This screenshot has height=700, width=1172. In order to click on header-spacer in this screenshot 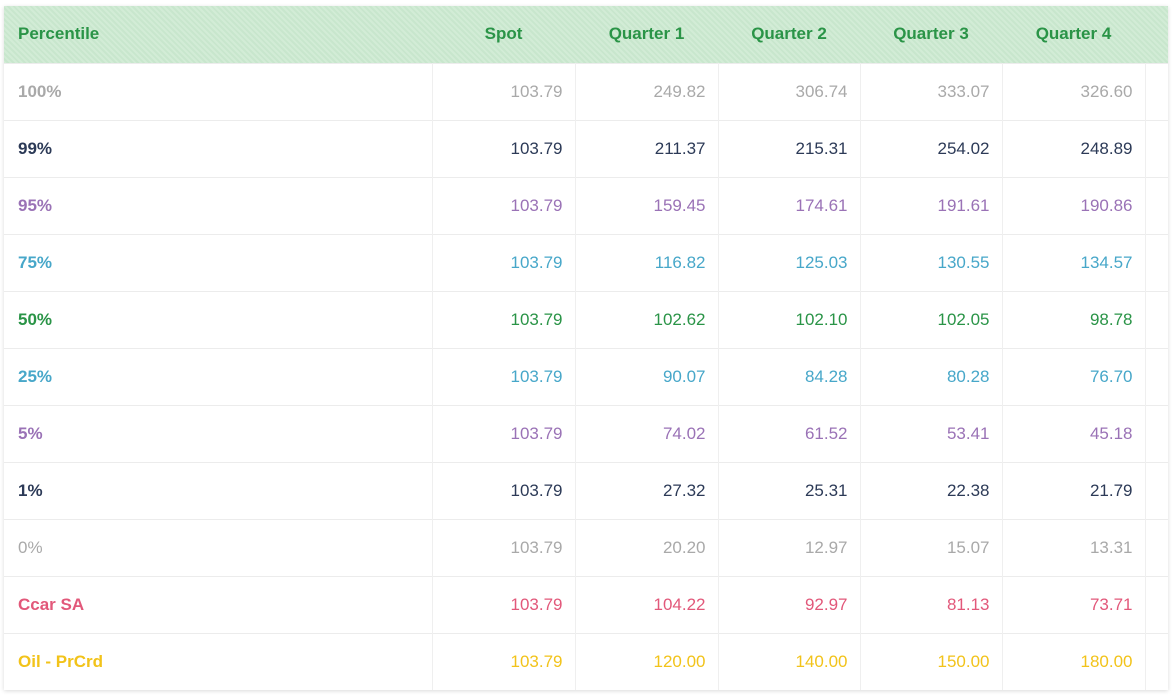, I will do `click(1156, 34)`.